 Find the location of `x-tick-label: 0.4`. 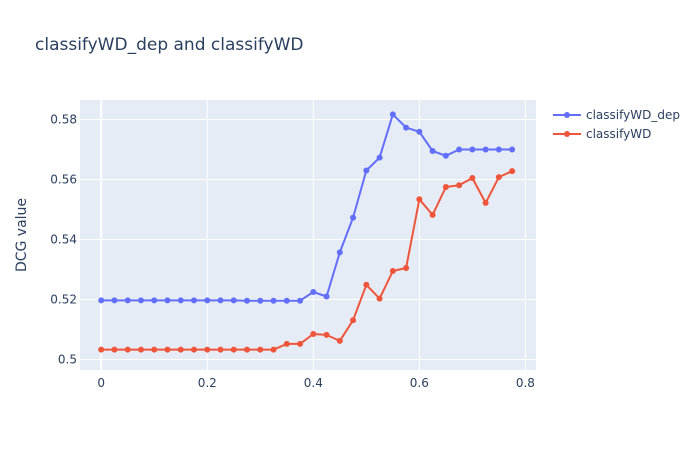

x-tick-label: 0.4 is located at coordinates (313, 383).